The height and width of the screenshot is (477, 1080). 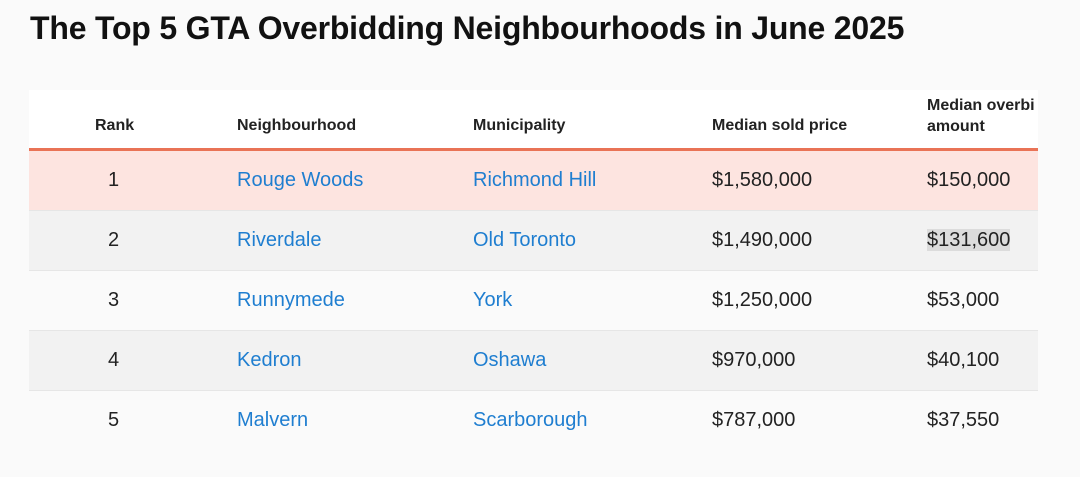 I want to click on median-price-cell: $1,490,000, so click(x=762, y=240).